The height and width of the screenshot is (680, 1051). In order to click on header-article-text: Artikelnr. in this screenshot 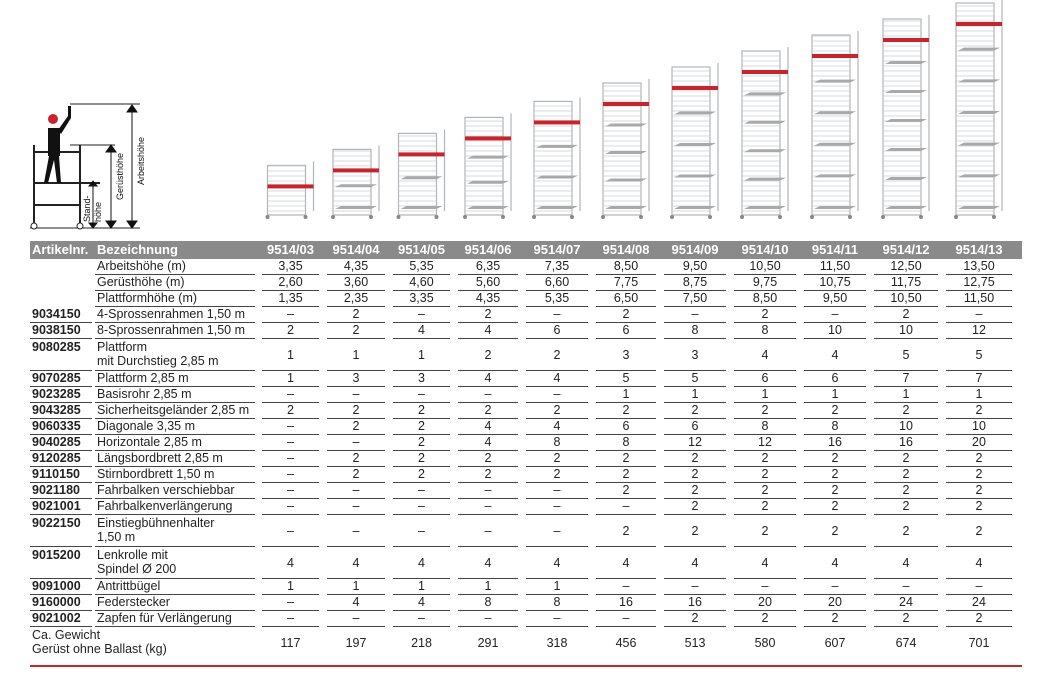, I will do `click(60, 249)`.